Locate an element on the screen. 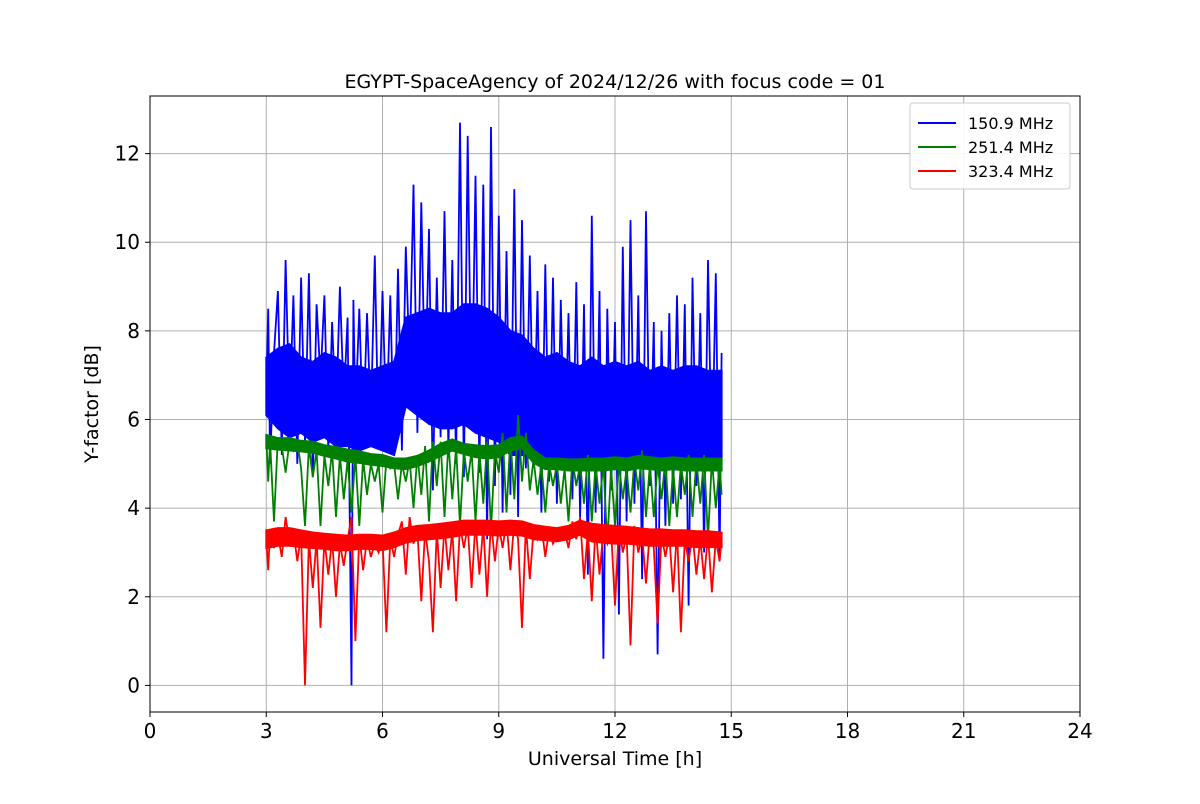  y-tick-label: 8 is located at coordinates (133, 331).